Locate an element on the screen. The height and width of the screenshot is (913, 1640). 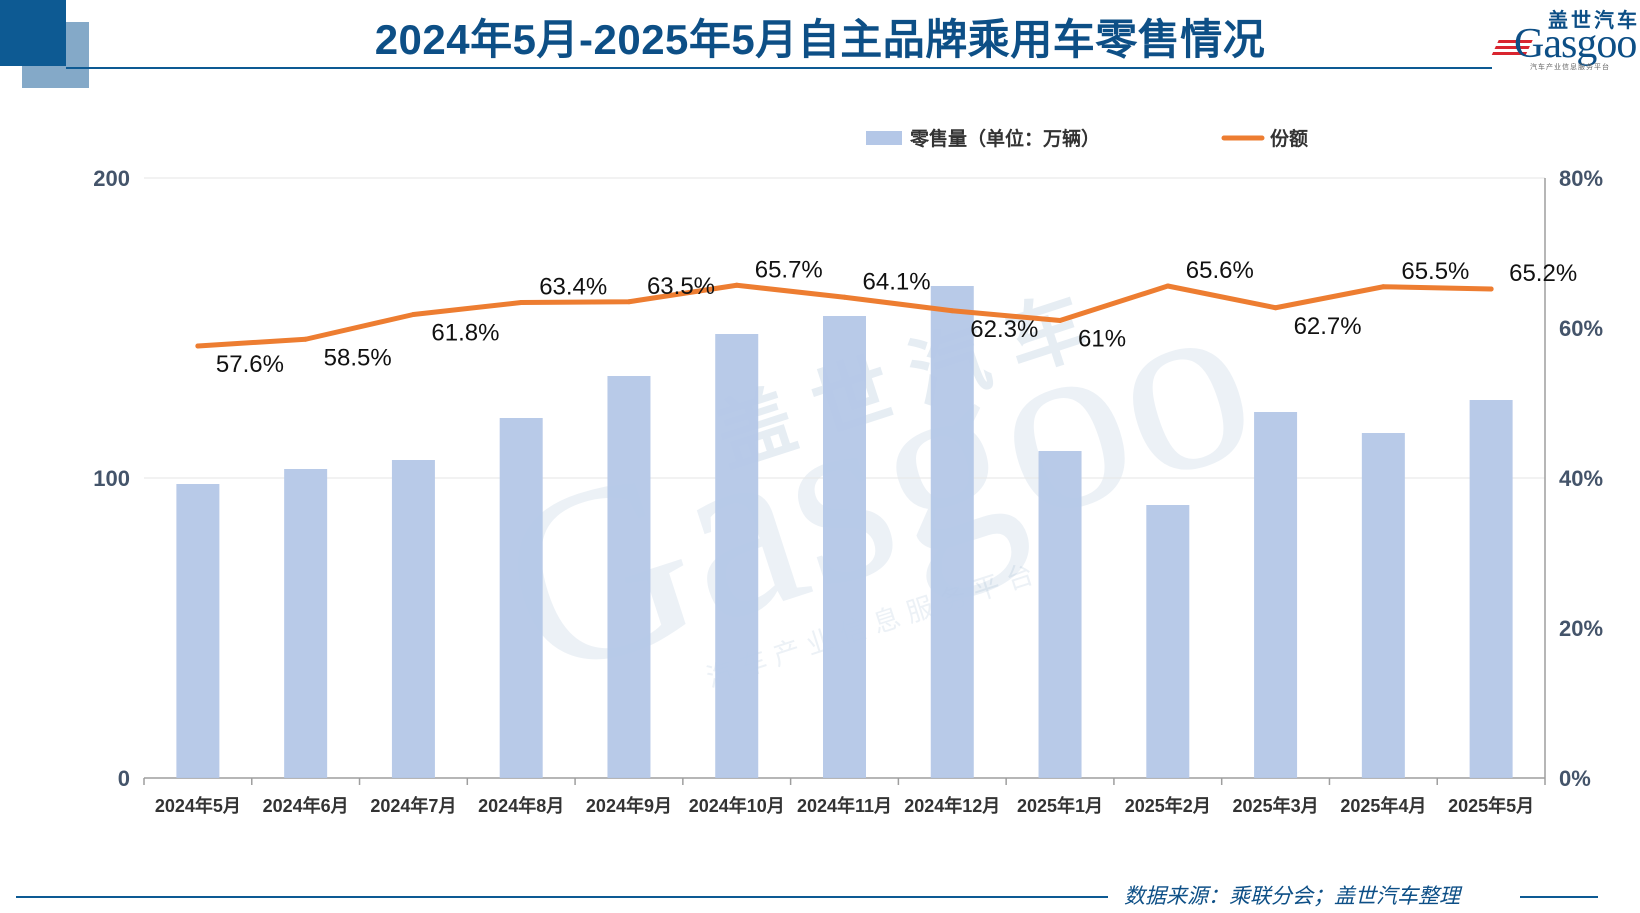
x-tick-label: 2025年3月 is located at coordinates (1276, 805).